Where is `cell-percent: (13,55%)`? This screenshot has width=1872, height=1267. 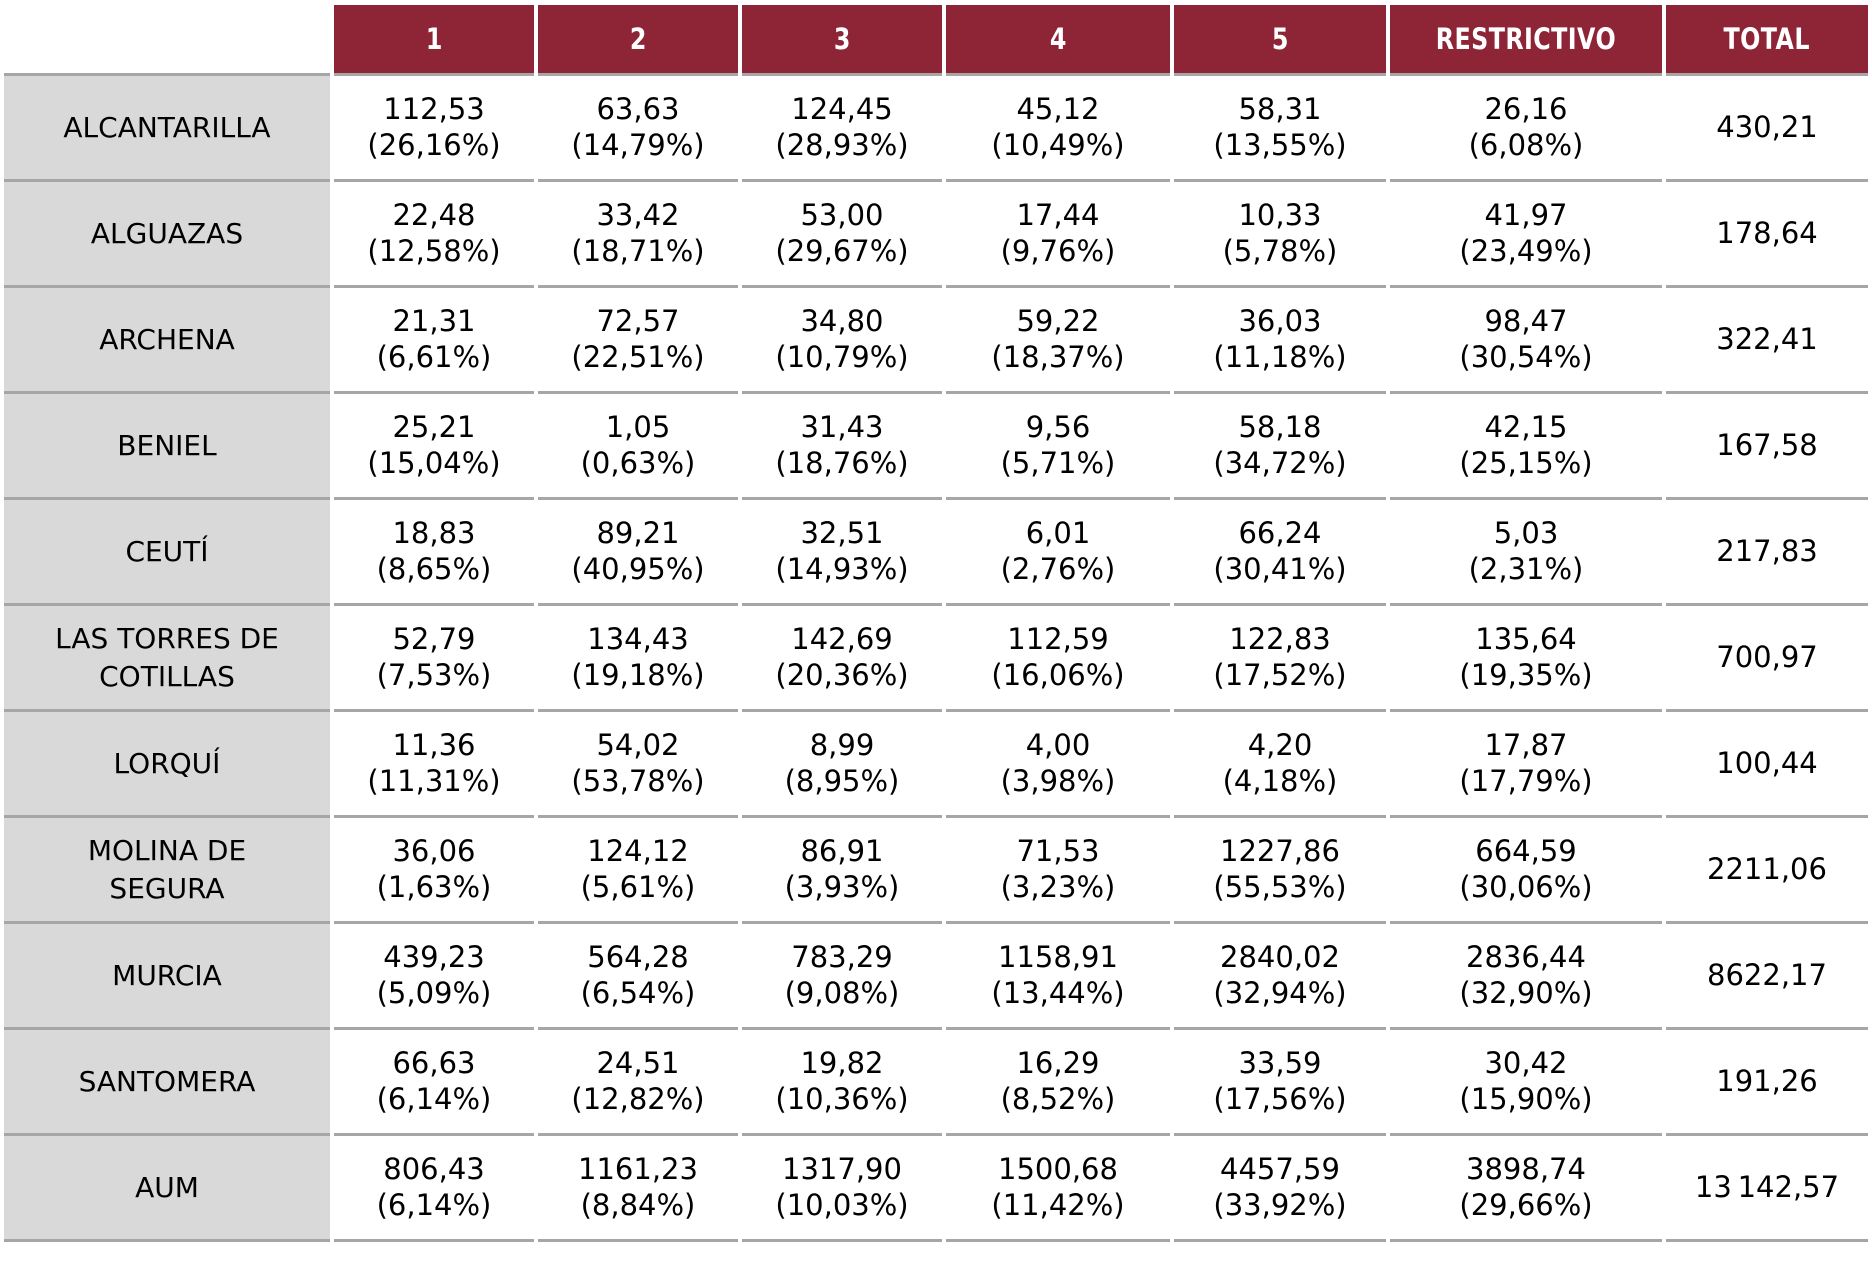 cell-percent: (13,55%) is located at coordinates (1280, 144).